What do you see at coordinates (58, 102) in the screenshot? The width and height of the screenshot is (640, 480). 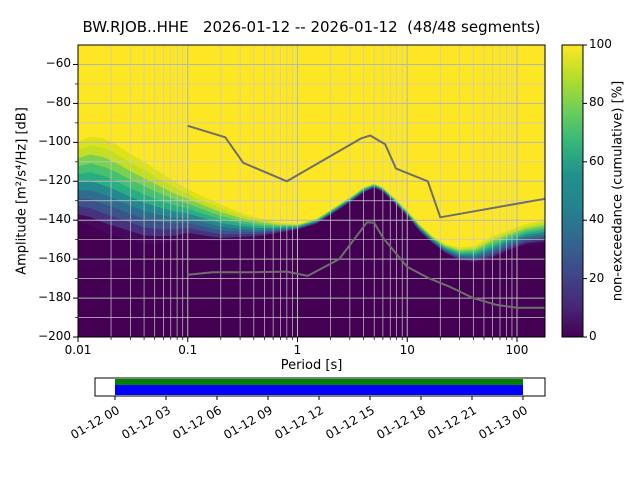 I see `y-tick-label: −80` at bounding box center [58, 102].